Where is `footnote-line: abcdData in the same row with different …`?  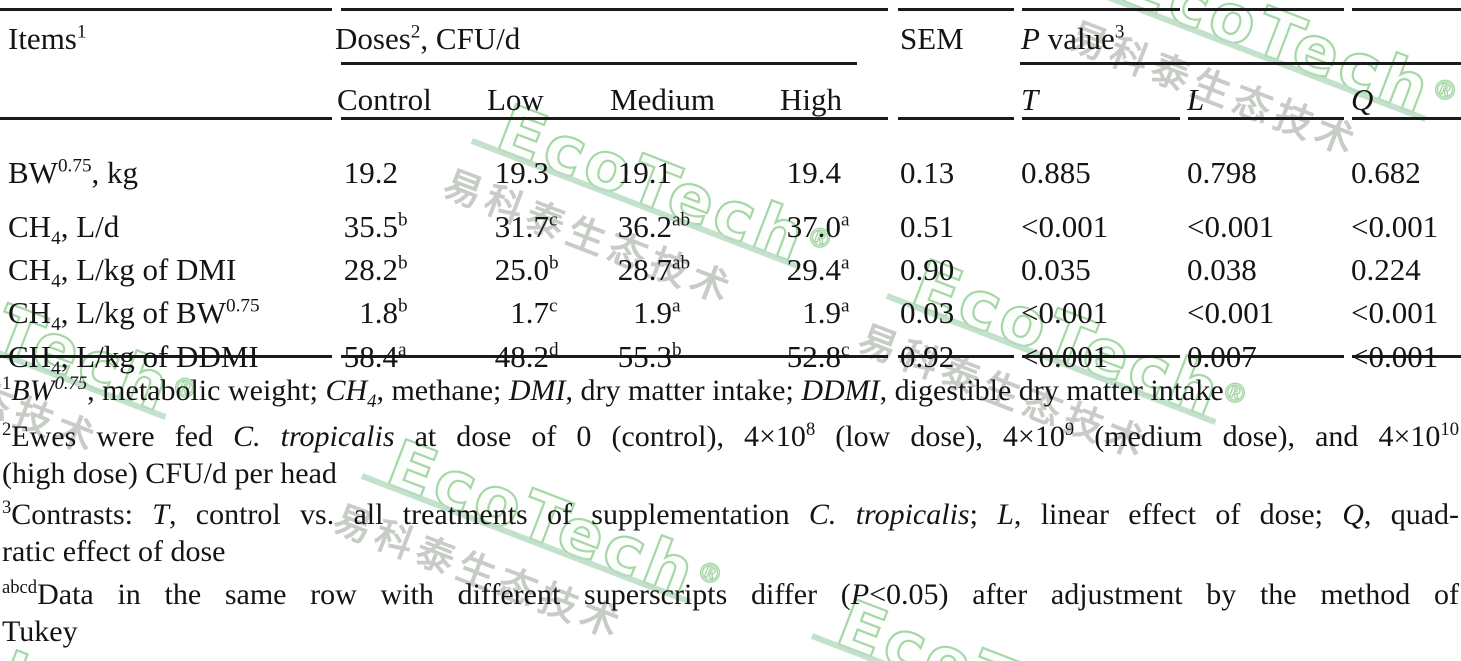 footnote-line: abcdData in the same row with different … is located at coordinates (730, 594).